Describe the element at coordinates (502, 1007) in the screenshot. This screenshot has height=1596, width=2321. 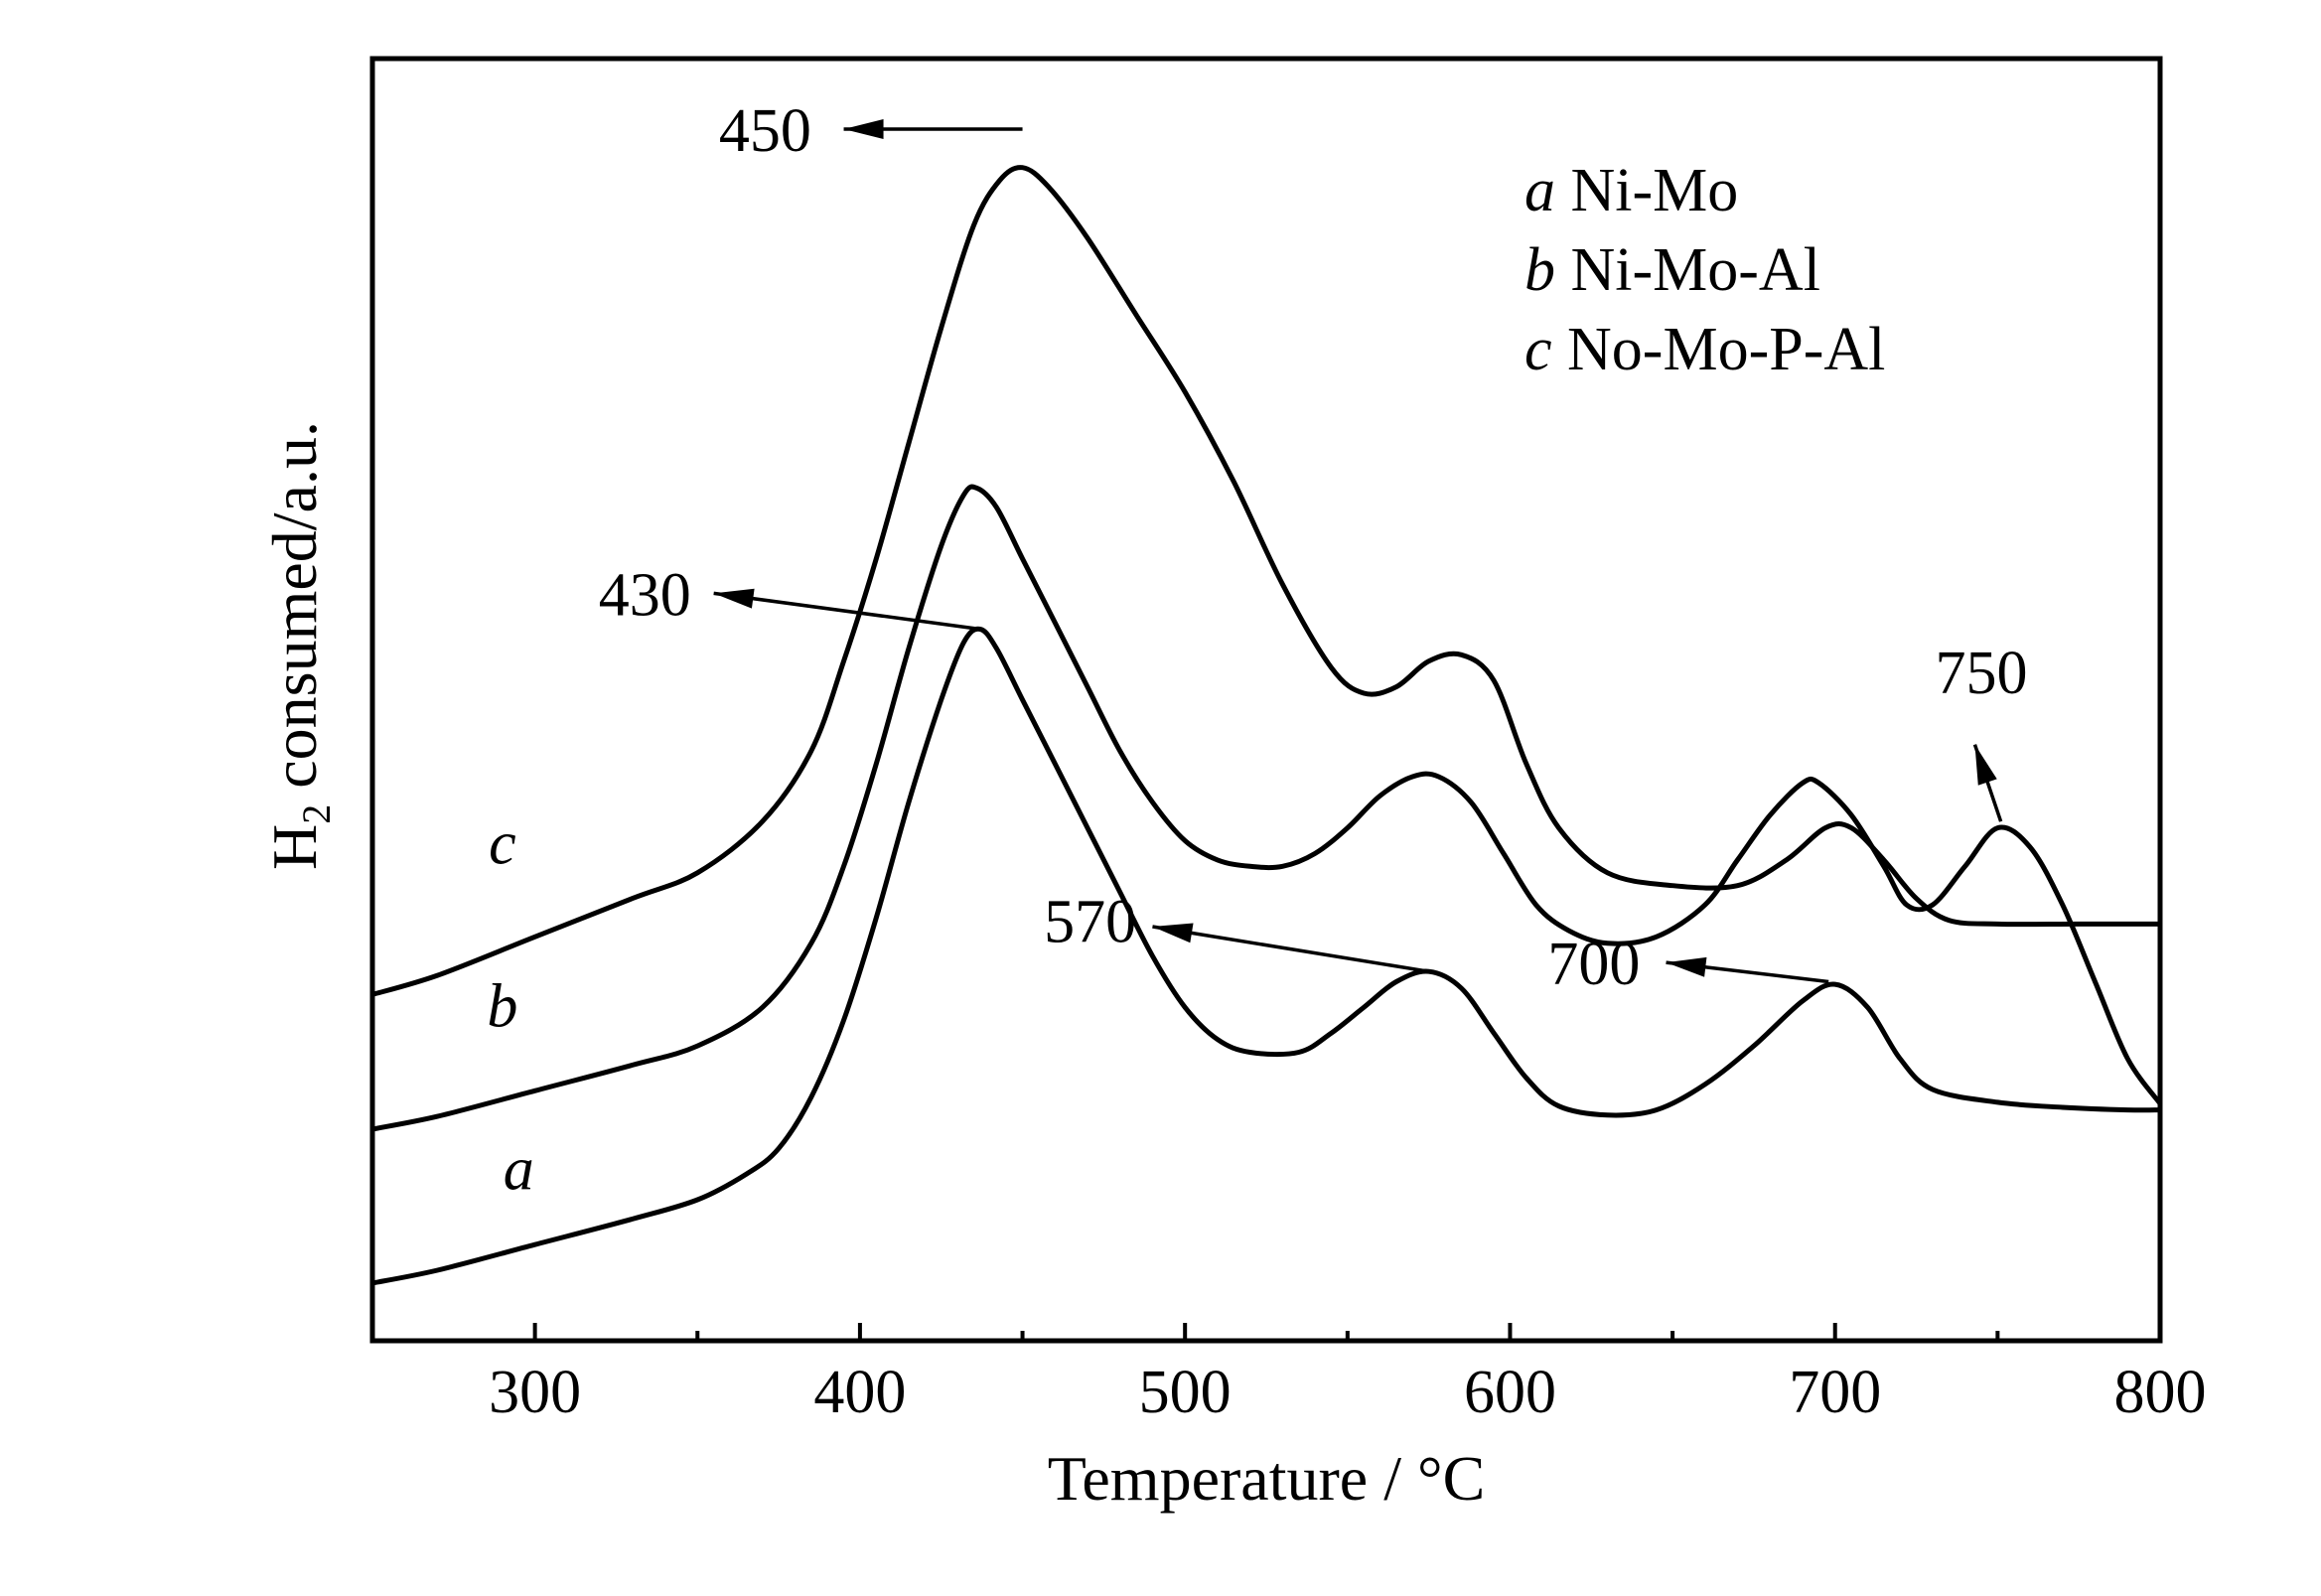
I see `curve-letter-b: b` at that location.